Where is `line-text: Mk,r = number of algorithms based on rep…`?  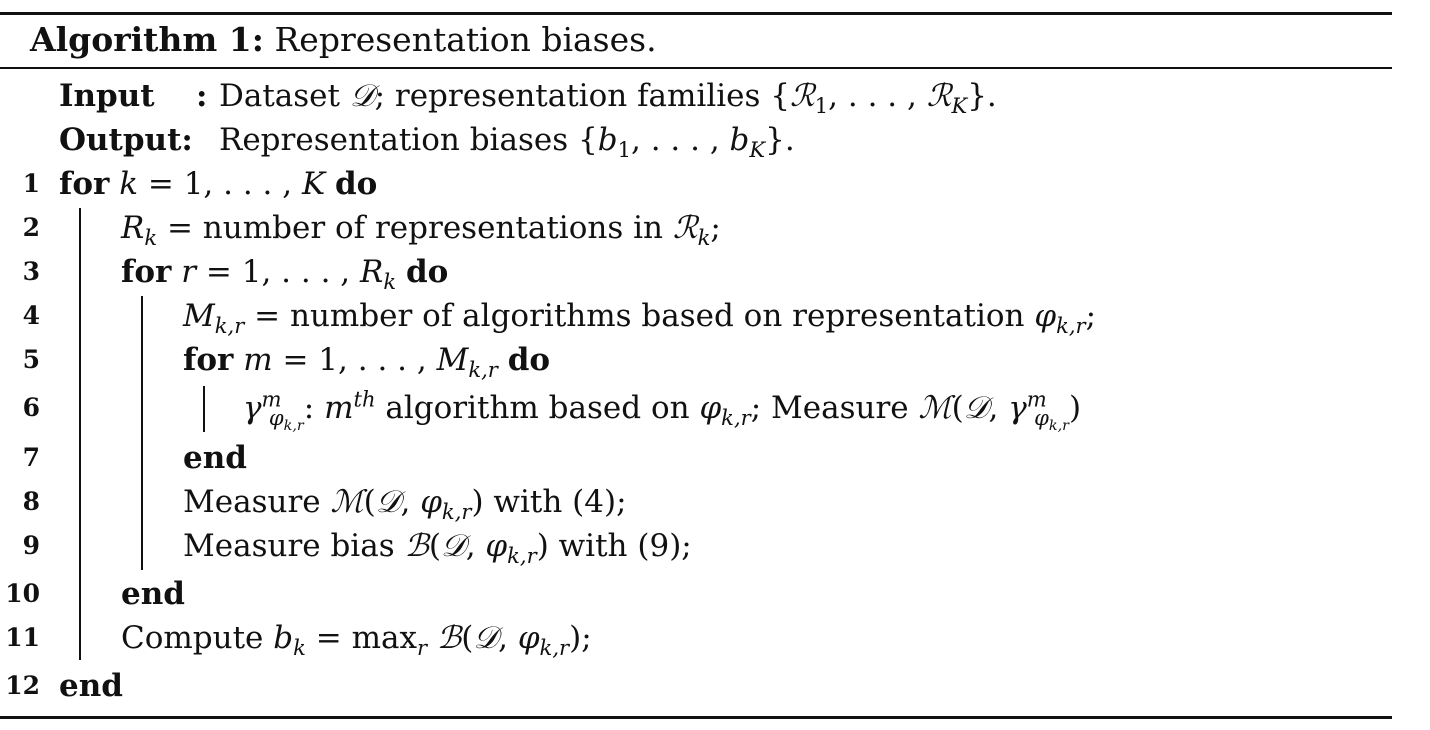
line-text: Mk,r = number of algorithms based on rep… is located at coordinates (640, 318).